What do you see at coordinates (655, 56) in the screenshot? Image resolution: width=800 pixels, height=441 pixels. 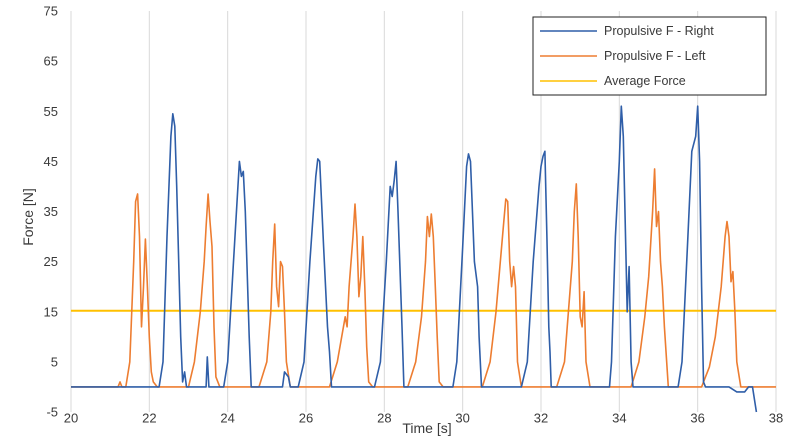 I see `legend-label-left: Propulsive F - Left` at bounding box center [655, 56].